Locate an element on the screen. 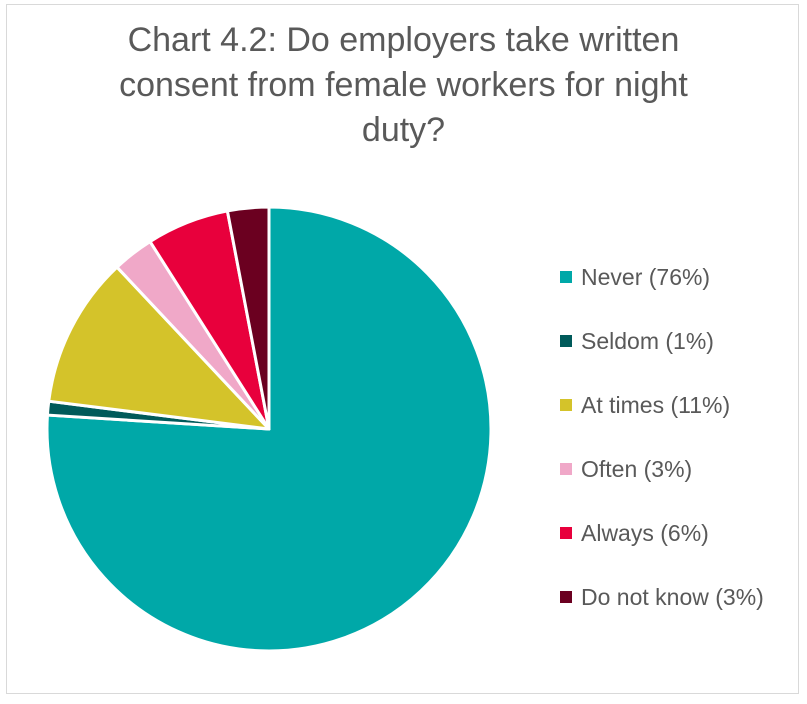 The height and width of the screenshot is (704, 807). legend-swatch-never is located at coordinates (566, 277).